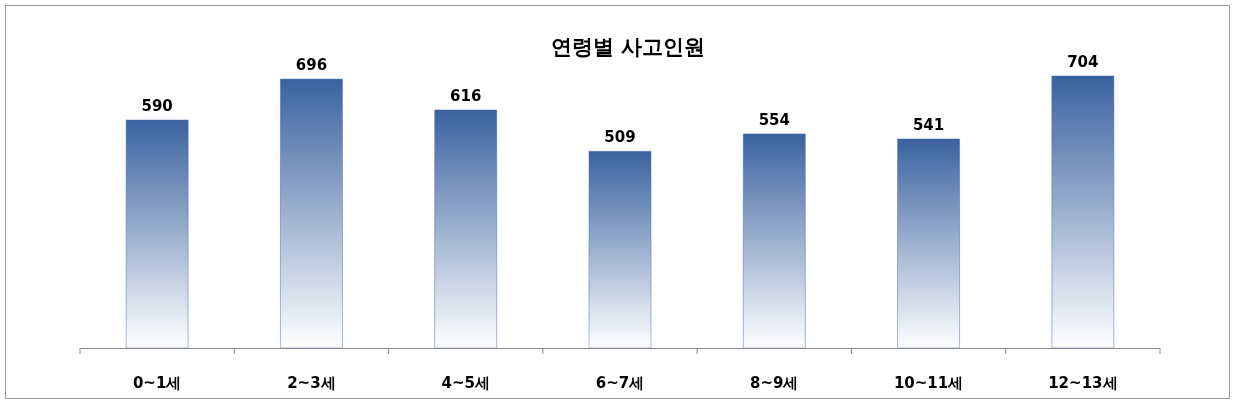 The height and width of the screenshot is (405, 1236). Describe the element at coordinates (774, 119) in the screenshot. I see `data-label: 554` at that location.